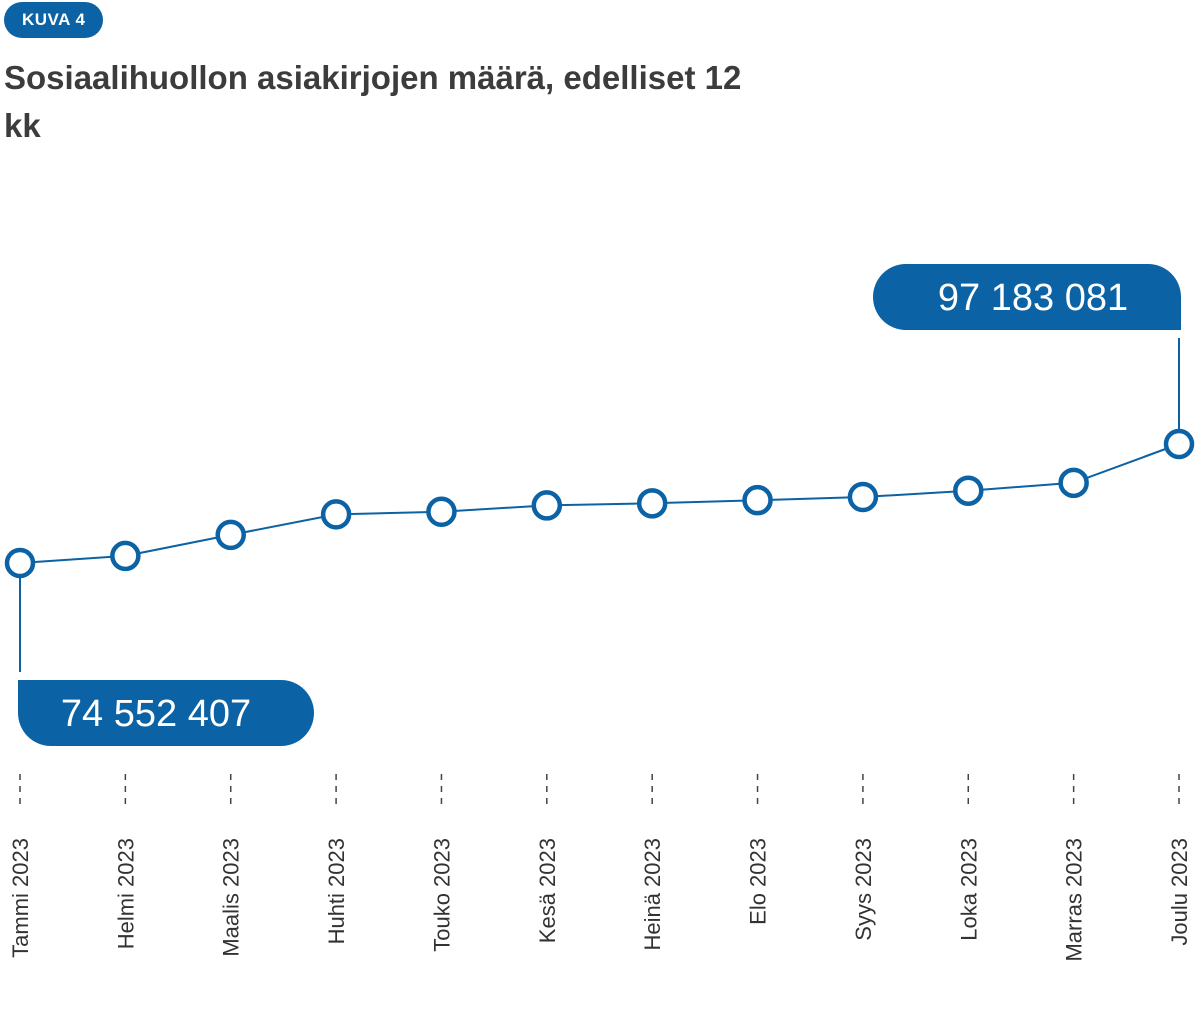  What do you see at coordinates (547, 890) in the screenshot?
I see `x-tick-label-5: Kesä 2023` at bounding box center [547, 890].